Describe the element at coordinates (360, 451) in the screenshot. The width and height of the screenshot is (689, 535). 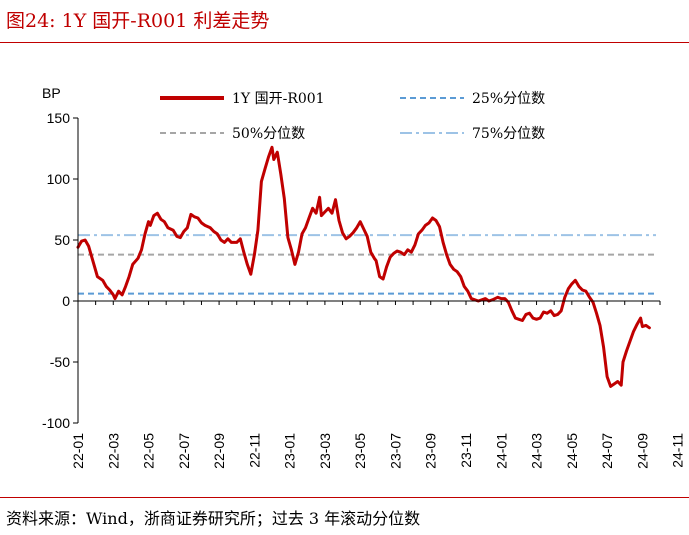
I see `x-tick-label: 23-05` at that location.